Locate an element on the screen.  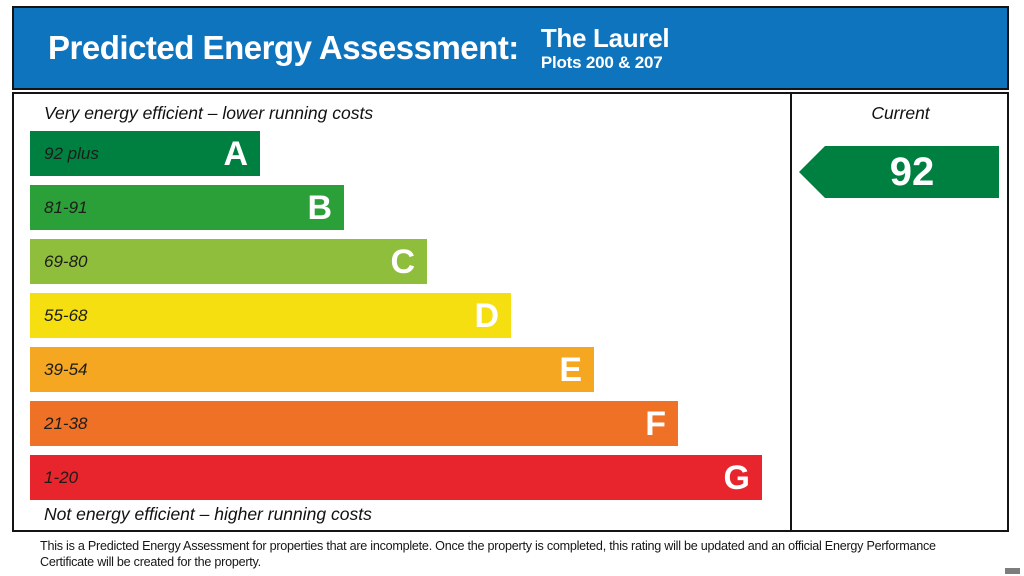
current-column-header: Current is located at coordinates (900, 113).